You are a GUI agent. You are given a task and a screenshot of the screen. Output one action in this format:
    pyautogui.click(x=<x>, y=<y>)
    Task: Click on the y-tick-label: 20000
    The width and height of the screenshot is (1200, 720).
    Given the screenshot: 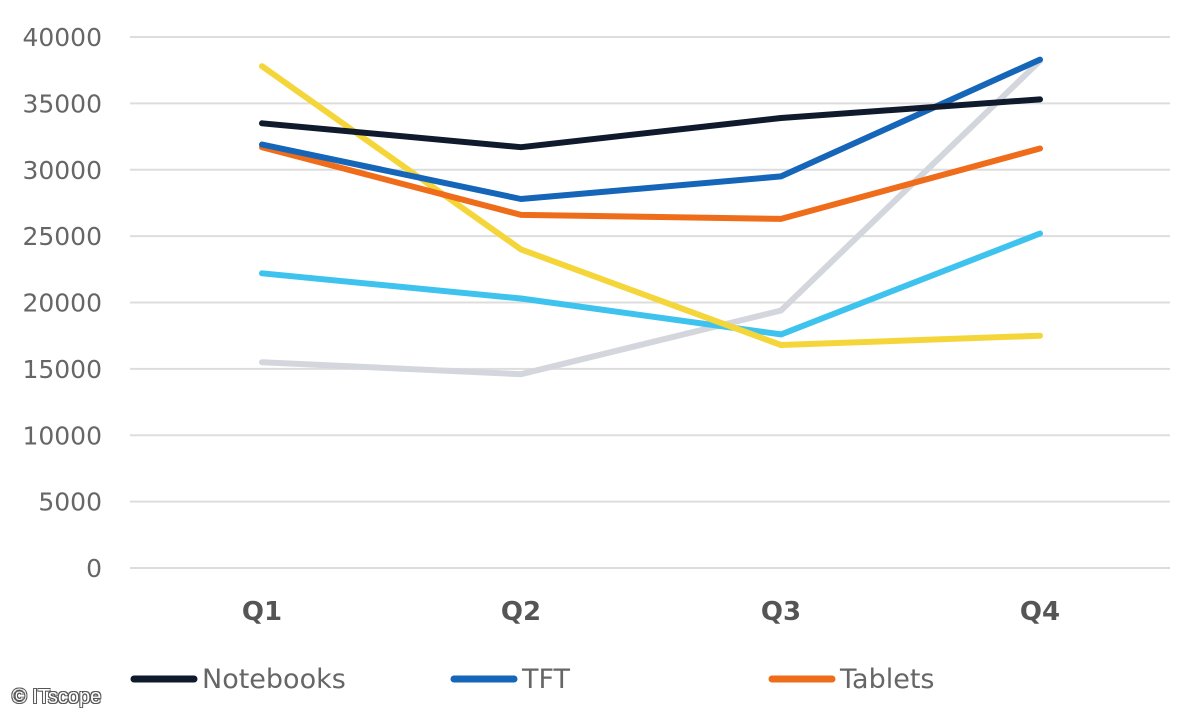 What is the action you would take?
    pyautogui.click(x=62, y=303)
    